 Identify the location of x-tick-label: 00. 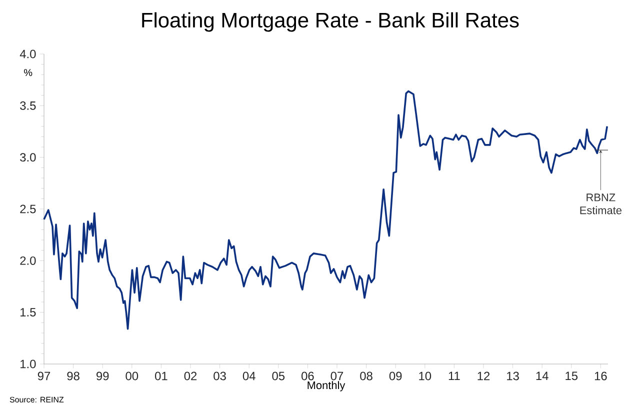
(132, 376).